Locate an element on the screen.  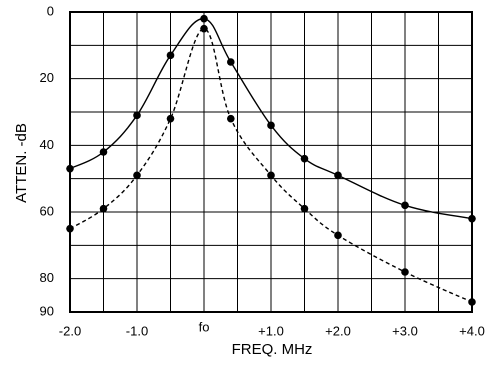
y-tick-label: 20 is located at coordinates (47, 77).